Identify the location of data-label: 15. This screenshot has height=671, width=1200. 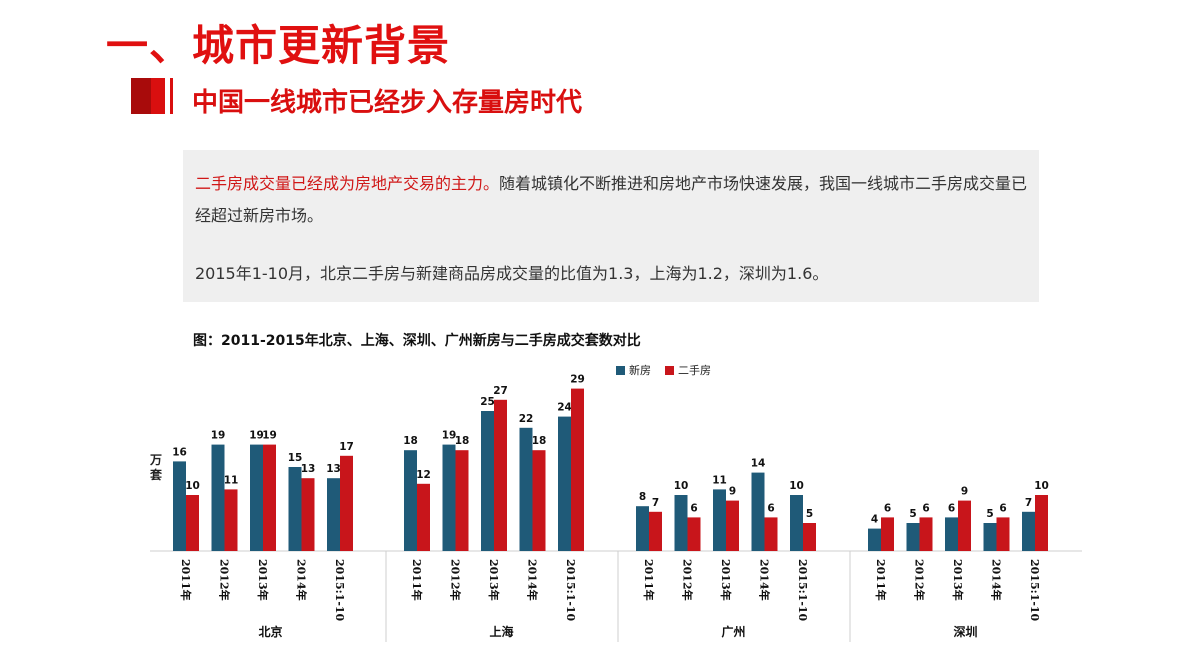
(295, 458).